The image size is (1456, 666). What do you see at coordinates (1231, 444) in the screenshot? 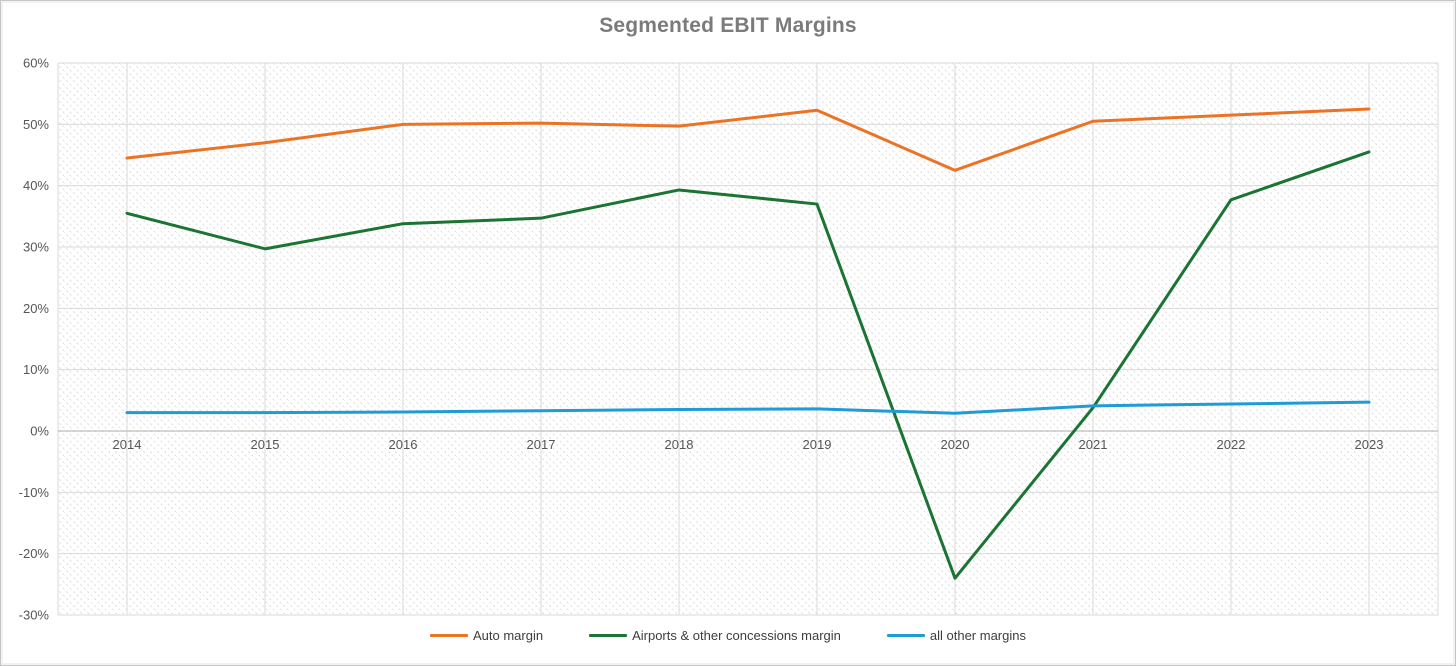
I see `x-axis-tick-label: 2022` at bounding box center [1231, 444].